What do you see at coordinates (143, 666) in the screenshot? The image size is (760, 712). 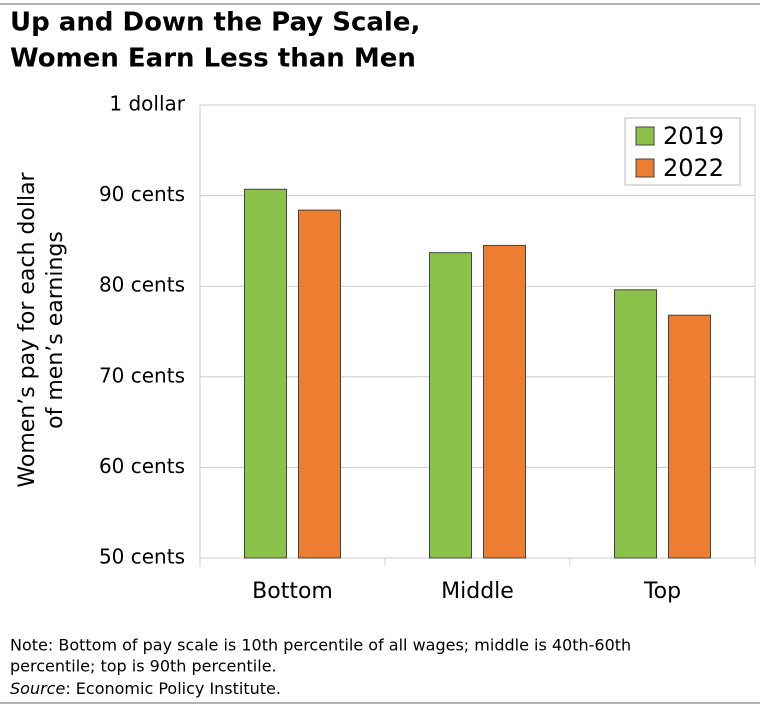 I see `note: percentile; top is 90th percentile.` at bounding box center [143, 666].